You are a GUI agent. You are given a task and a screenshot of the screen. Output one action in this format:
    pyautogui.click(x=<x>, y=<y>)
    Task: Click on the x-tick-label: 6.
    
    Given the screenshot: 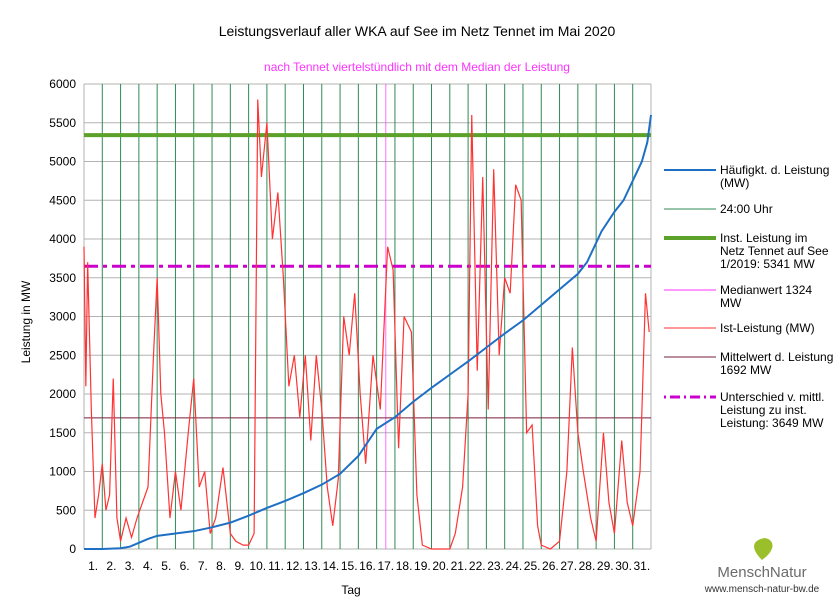 What is the action you would take?
    pyautogui.click(x=185, y=566)
    